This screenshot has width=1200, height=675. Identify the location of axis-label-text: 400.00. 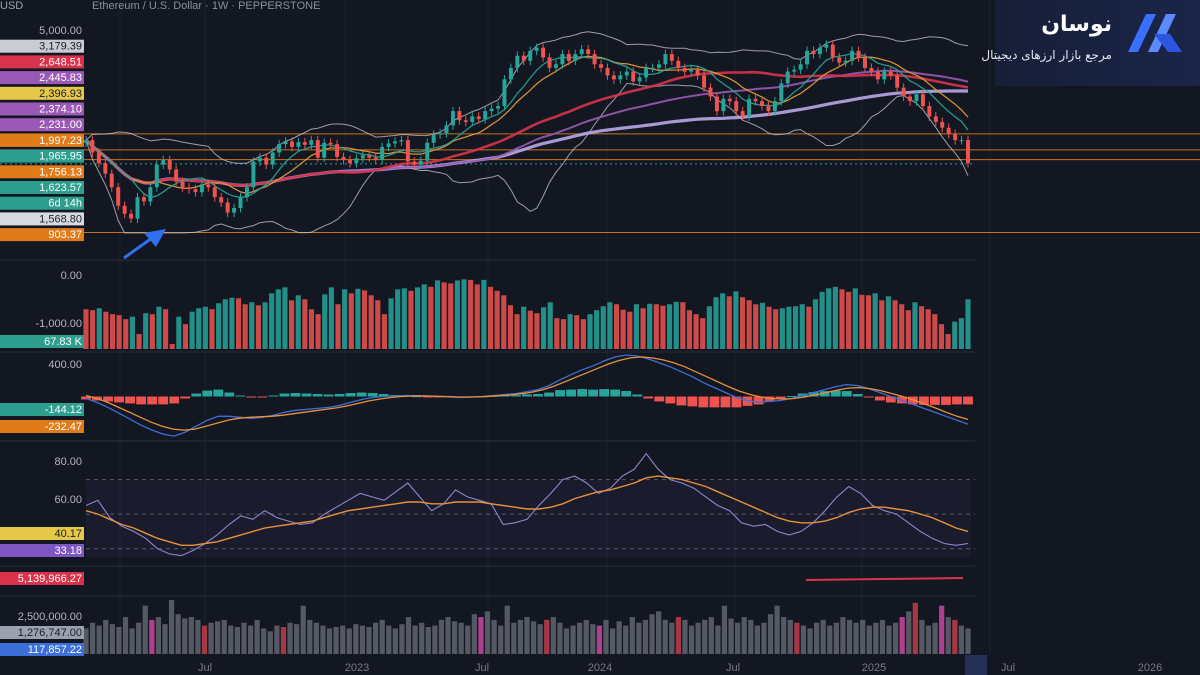
(65, 365).